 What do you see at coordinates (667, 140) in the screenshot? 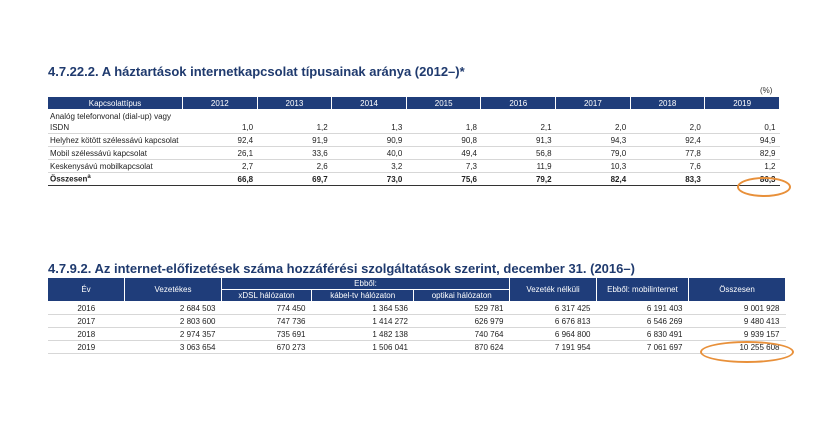
I see `cell-value: 92,4` at bounding box center [667, 140].